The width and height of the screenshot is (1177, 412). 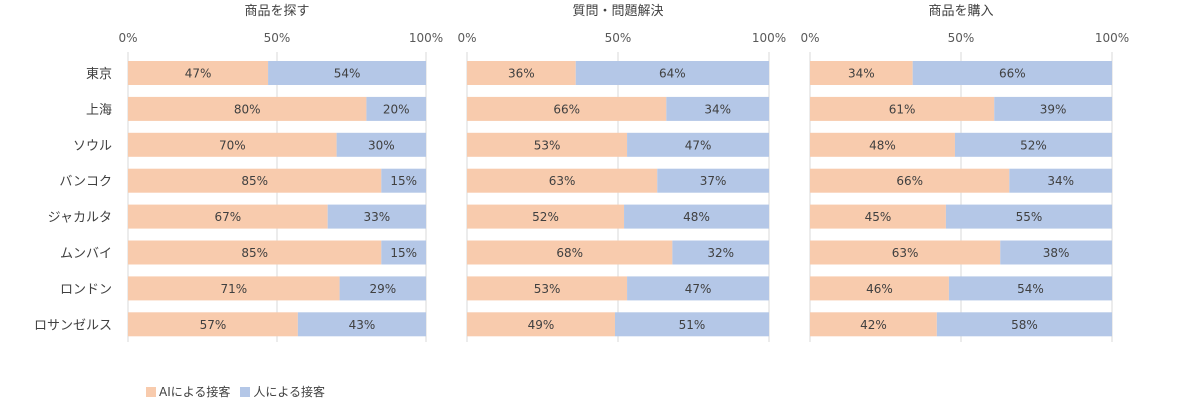 I want to click on data-label-human: 20%, so click(x=396, y=109).